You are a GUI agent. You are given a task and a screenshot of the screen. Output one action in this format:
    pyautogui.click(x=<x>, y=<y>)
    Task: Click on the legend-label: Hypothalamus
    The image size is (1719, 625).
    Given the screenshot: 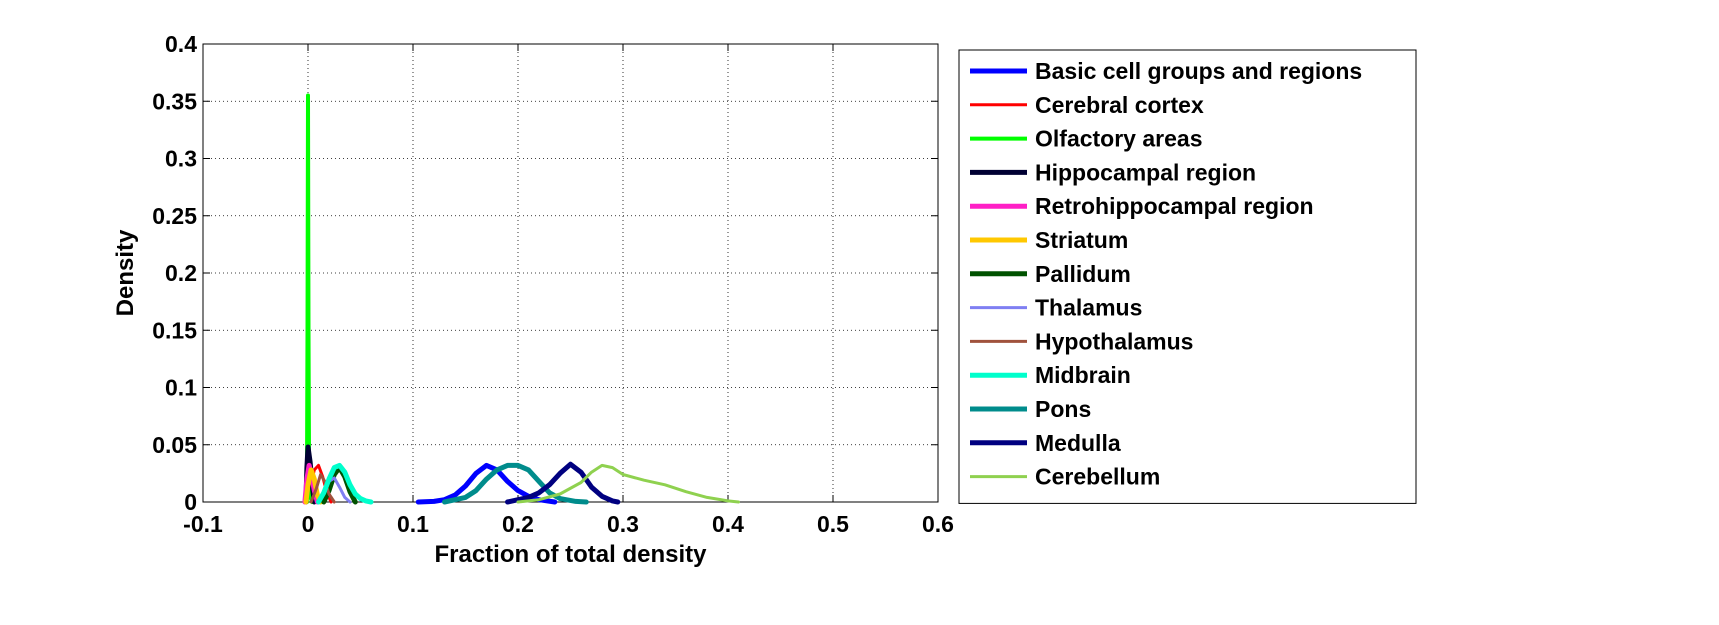 What is the action you would take?
    pyautogui.click(x=1114, y=341)
    